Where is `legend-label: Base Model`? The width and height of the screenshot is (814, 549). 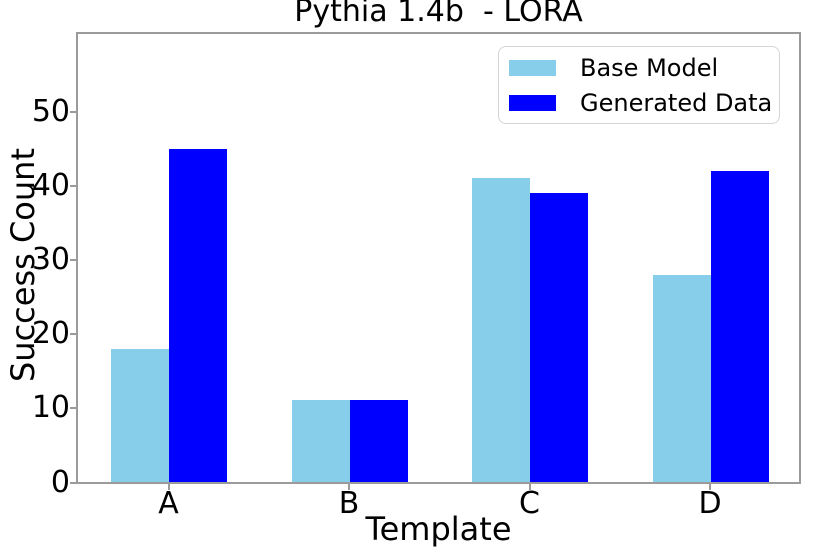
legend-label: Base Model is located at coordinates (649, 67).